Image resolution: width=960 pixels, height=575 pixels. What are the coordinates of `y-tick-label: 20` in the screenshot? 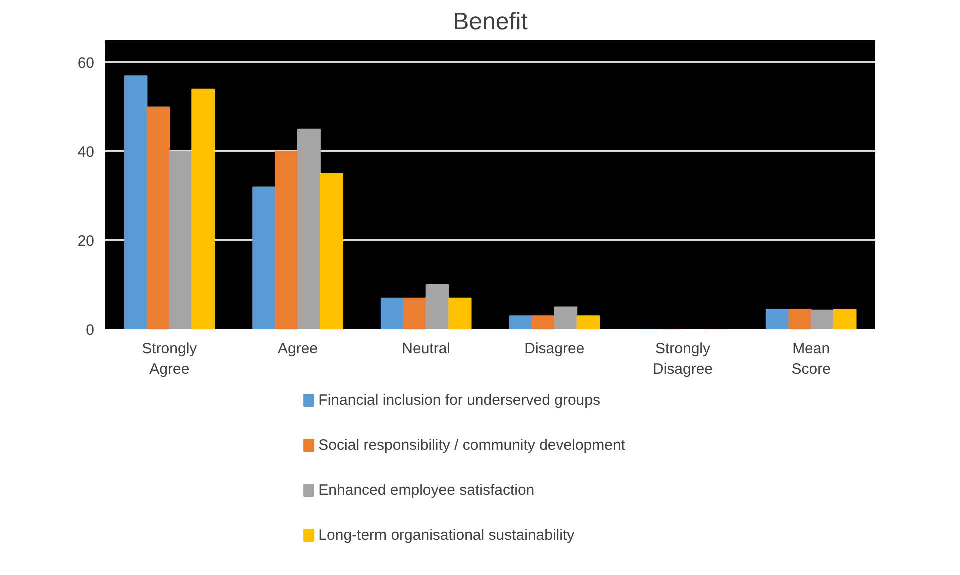 It's located at (86, 241).